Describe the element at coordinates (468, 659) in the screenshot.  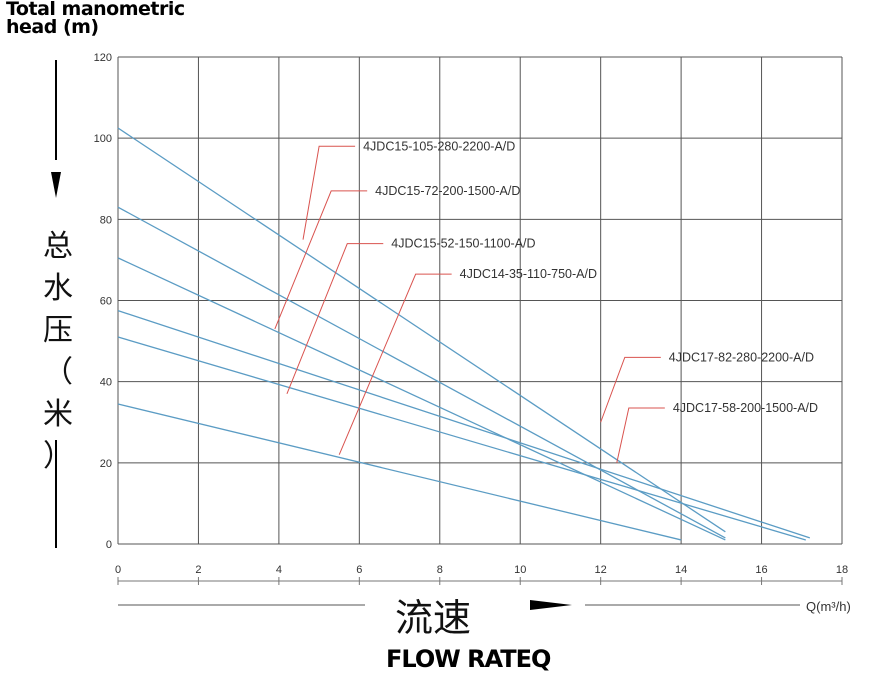
I see `x-axis-title-en: FLOW RATEQ` at that location.